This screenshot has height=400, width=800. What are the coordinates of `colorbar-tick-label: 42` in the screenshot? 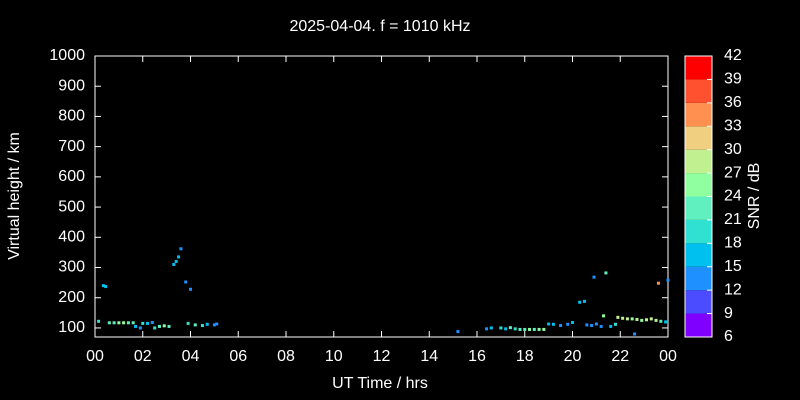 It's located at (733, 55).